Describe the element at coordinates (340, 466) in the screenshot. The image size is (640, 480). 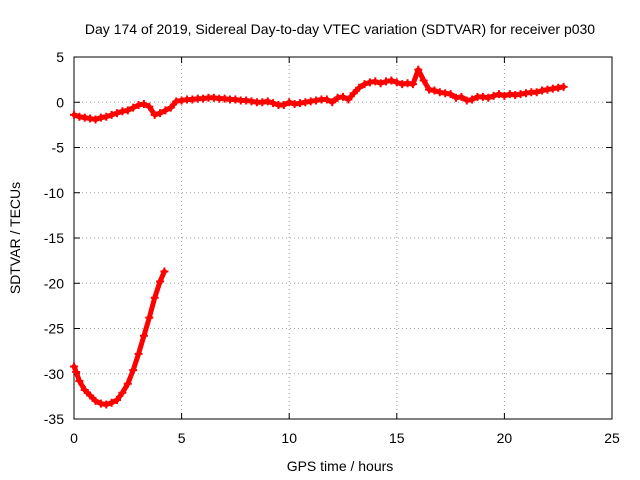
I see `x-axis-label: GPS time / hours` at that location.